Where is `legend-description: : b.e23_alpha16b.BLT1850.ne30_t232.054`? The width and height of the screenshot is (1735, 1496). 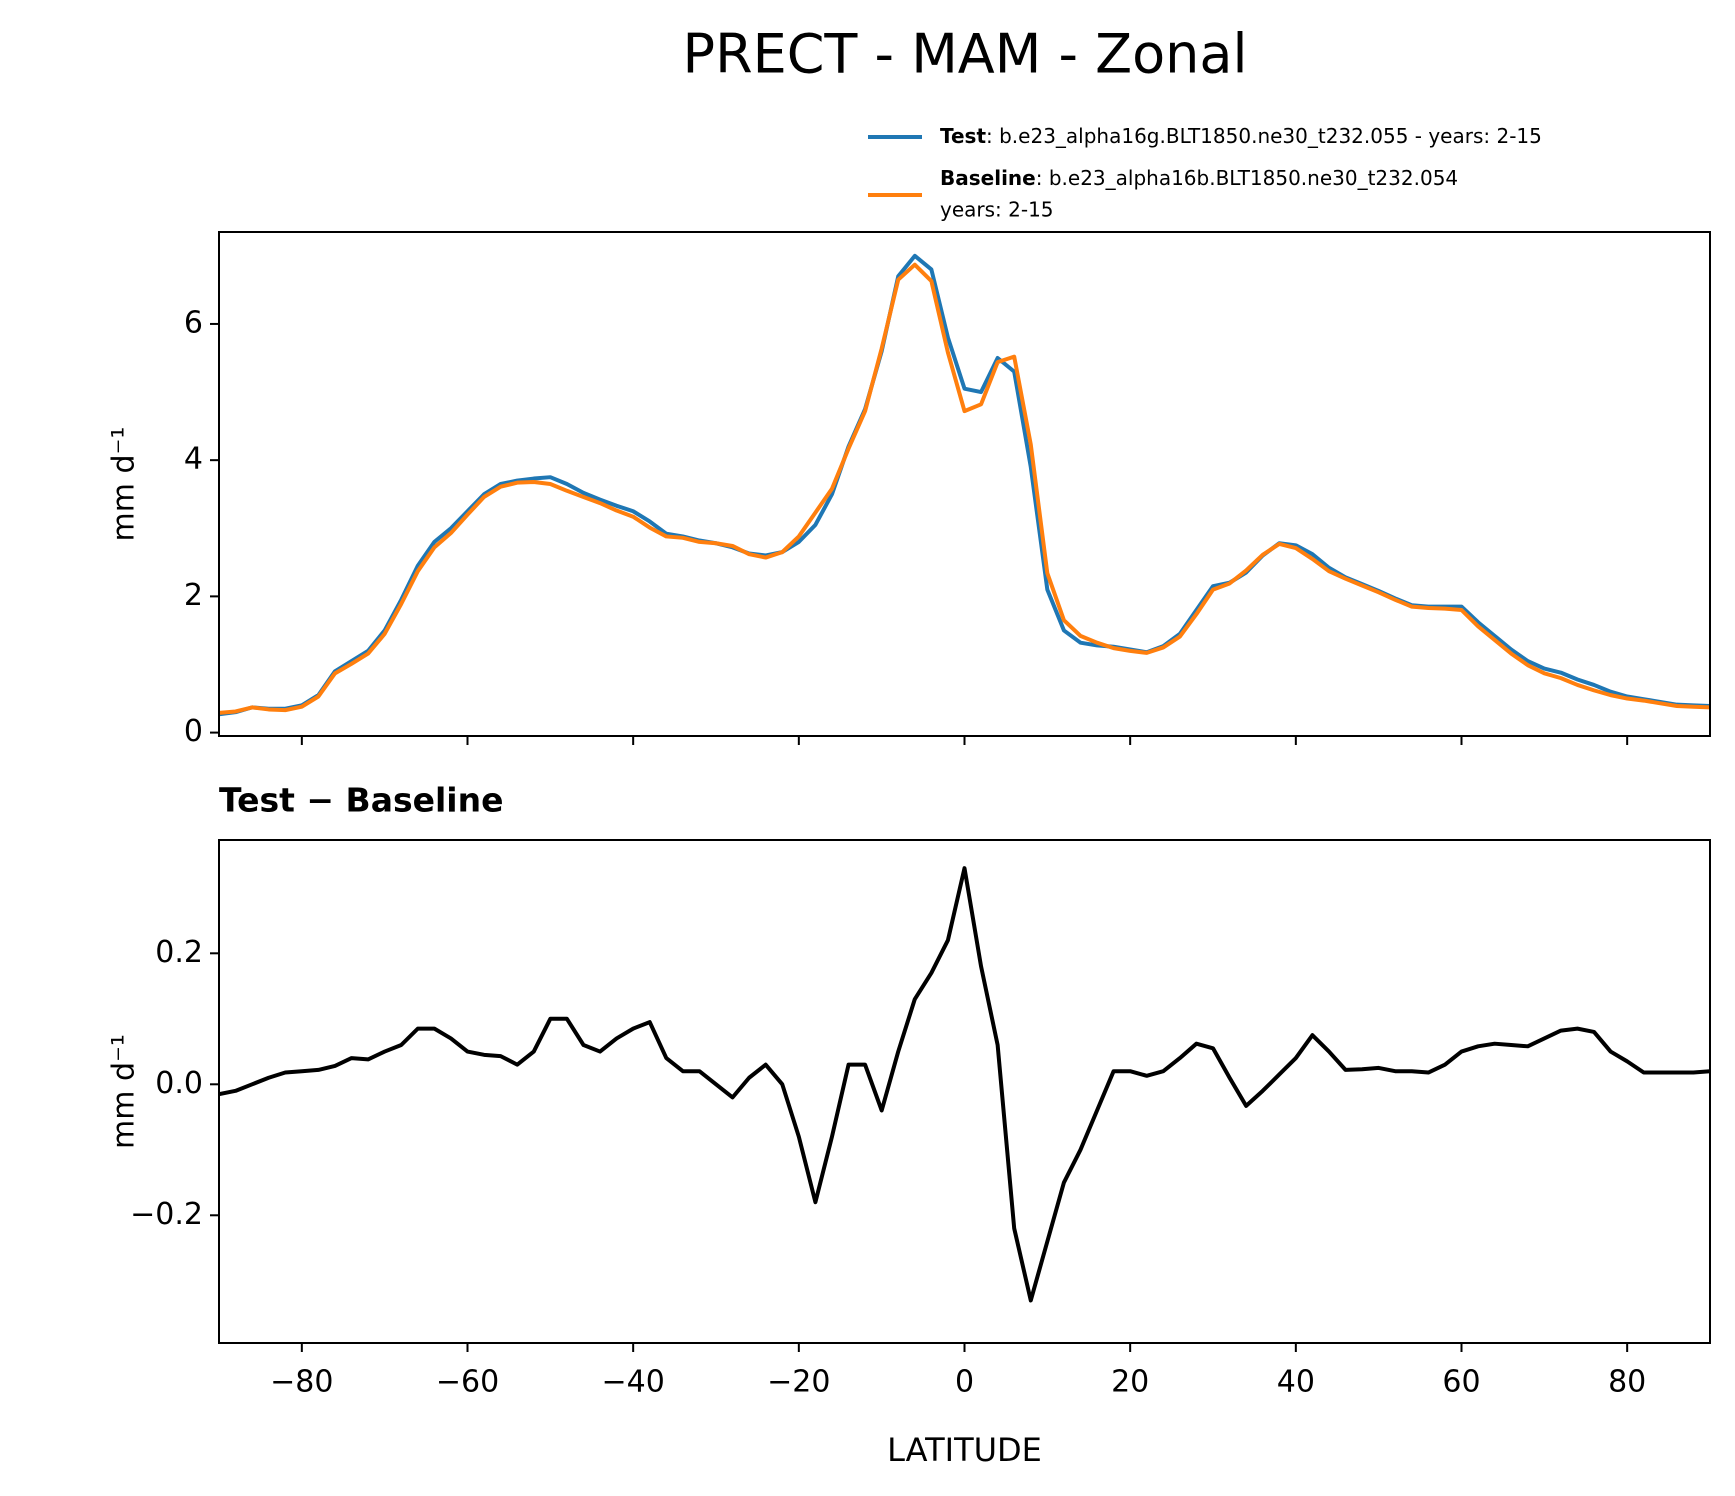 legend-description: : b.e23_alpha16b.BLT1850.ne30_t232.054 is located at coordinates (1247, 178).